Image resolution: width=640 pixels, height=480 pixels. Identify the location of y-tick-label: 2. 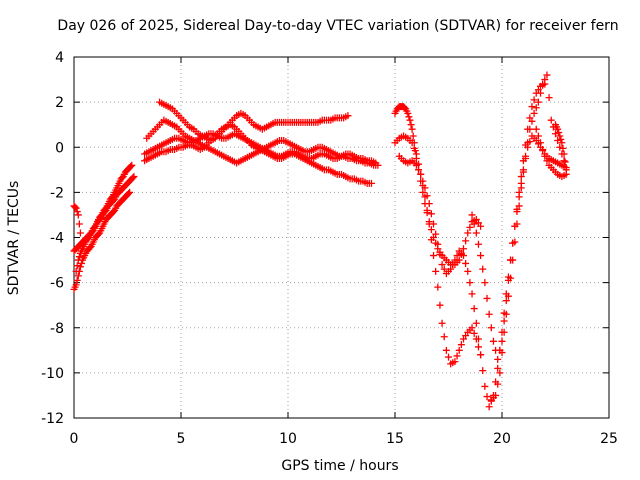
(59, 103).